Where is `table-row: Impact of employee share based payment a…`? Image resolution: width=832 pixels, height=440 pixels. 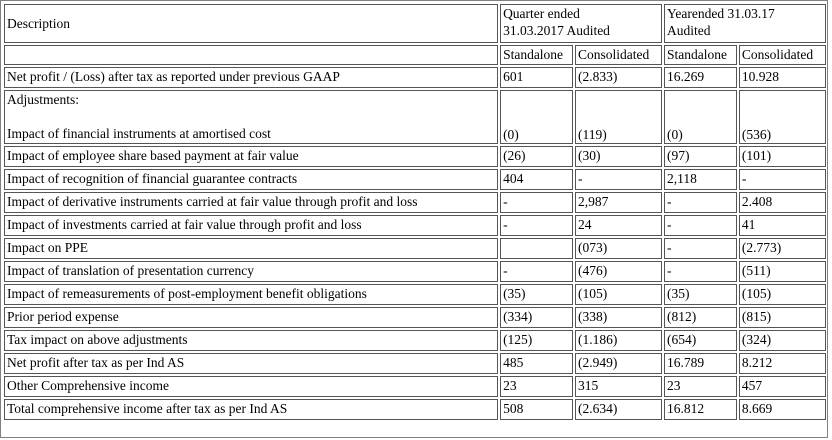 table-row: Impact of employee share based payment a… is located at coordinates (415, 156).